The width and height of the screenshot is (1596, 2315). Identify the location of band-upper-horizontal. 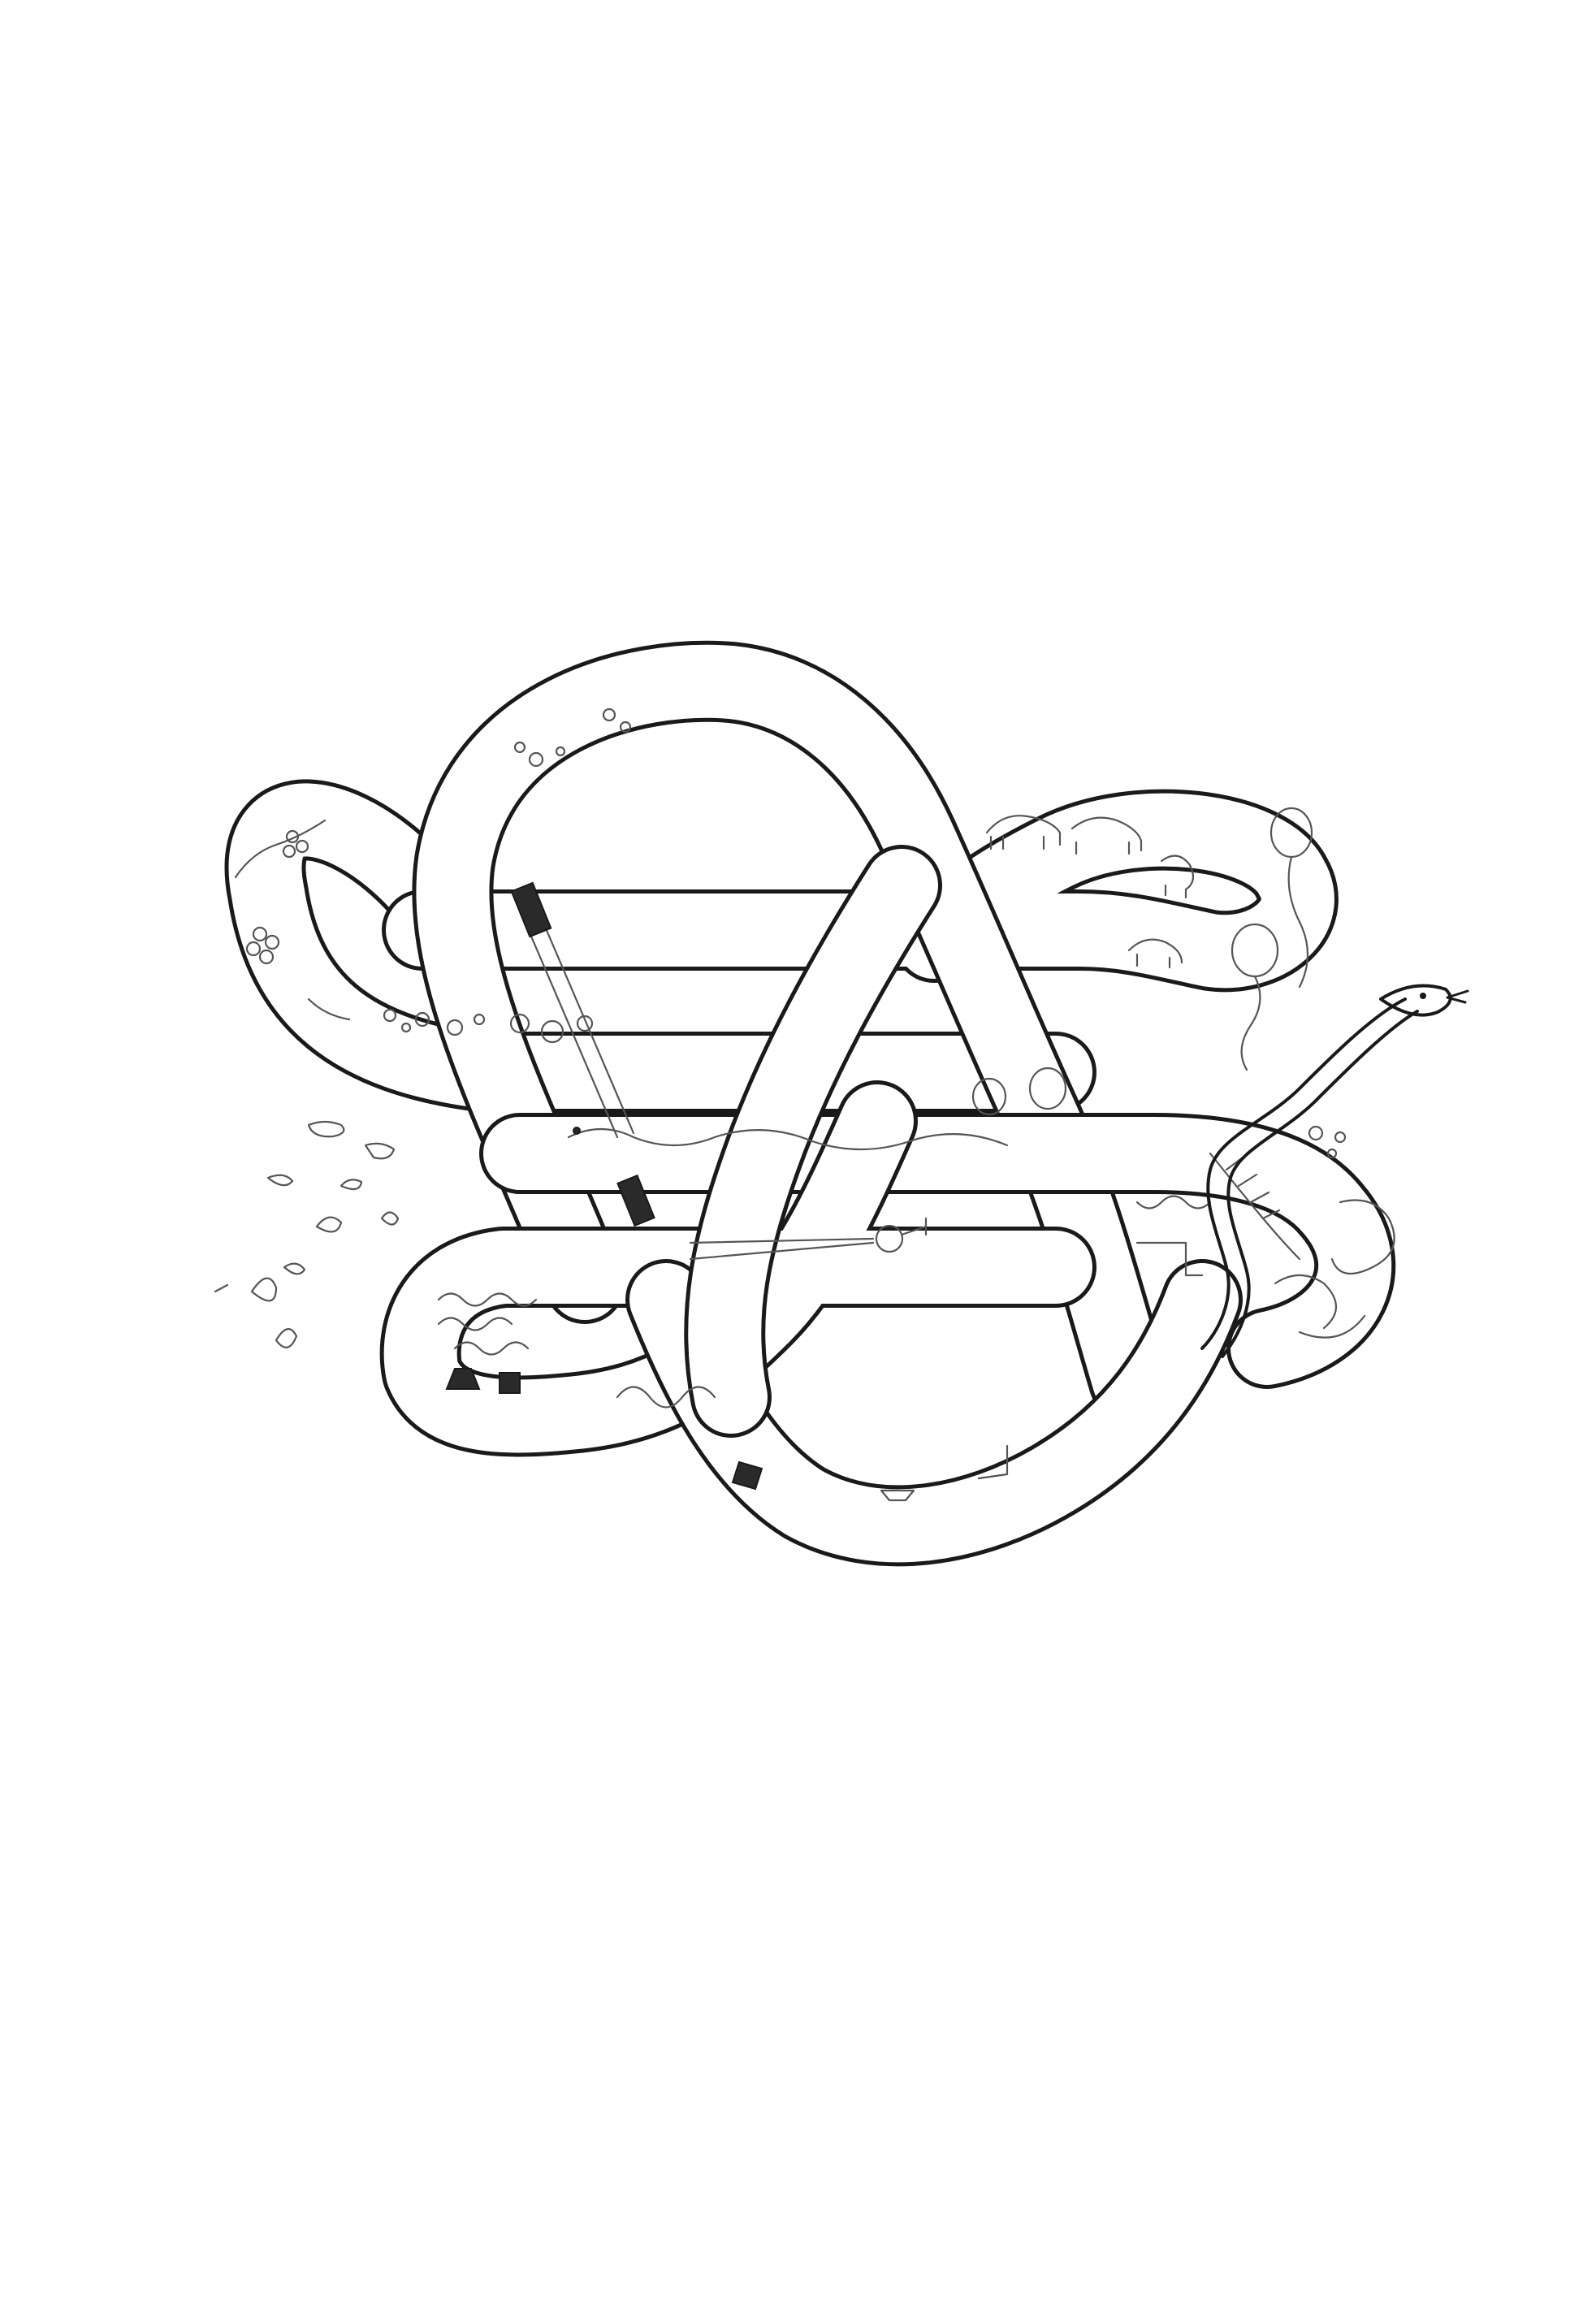
(861, 891).